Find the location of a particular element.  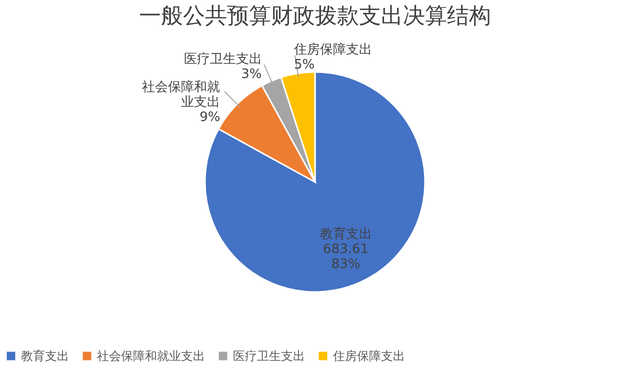

legend-label: 教育支出 is located at coordinates (45, 356).